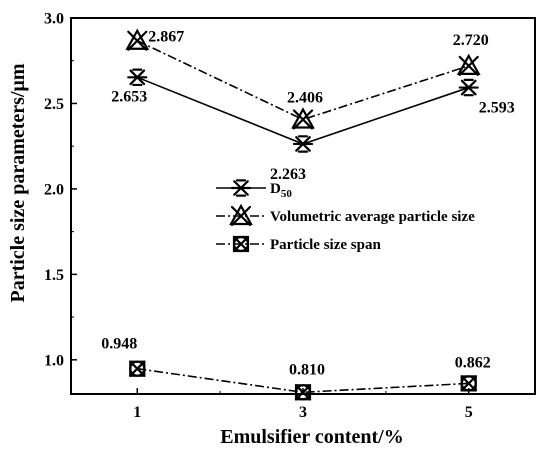  What do you see at coordinates (166, 37) in the screenshot?
I see `data-label-vol-0: 2.867` at bounding box center [166, 37].